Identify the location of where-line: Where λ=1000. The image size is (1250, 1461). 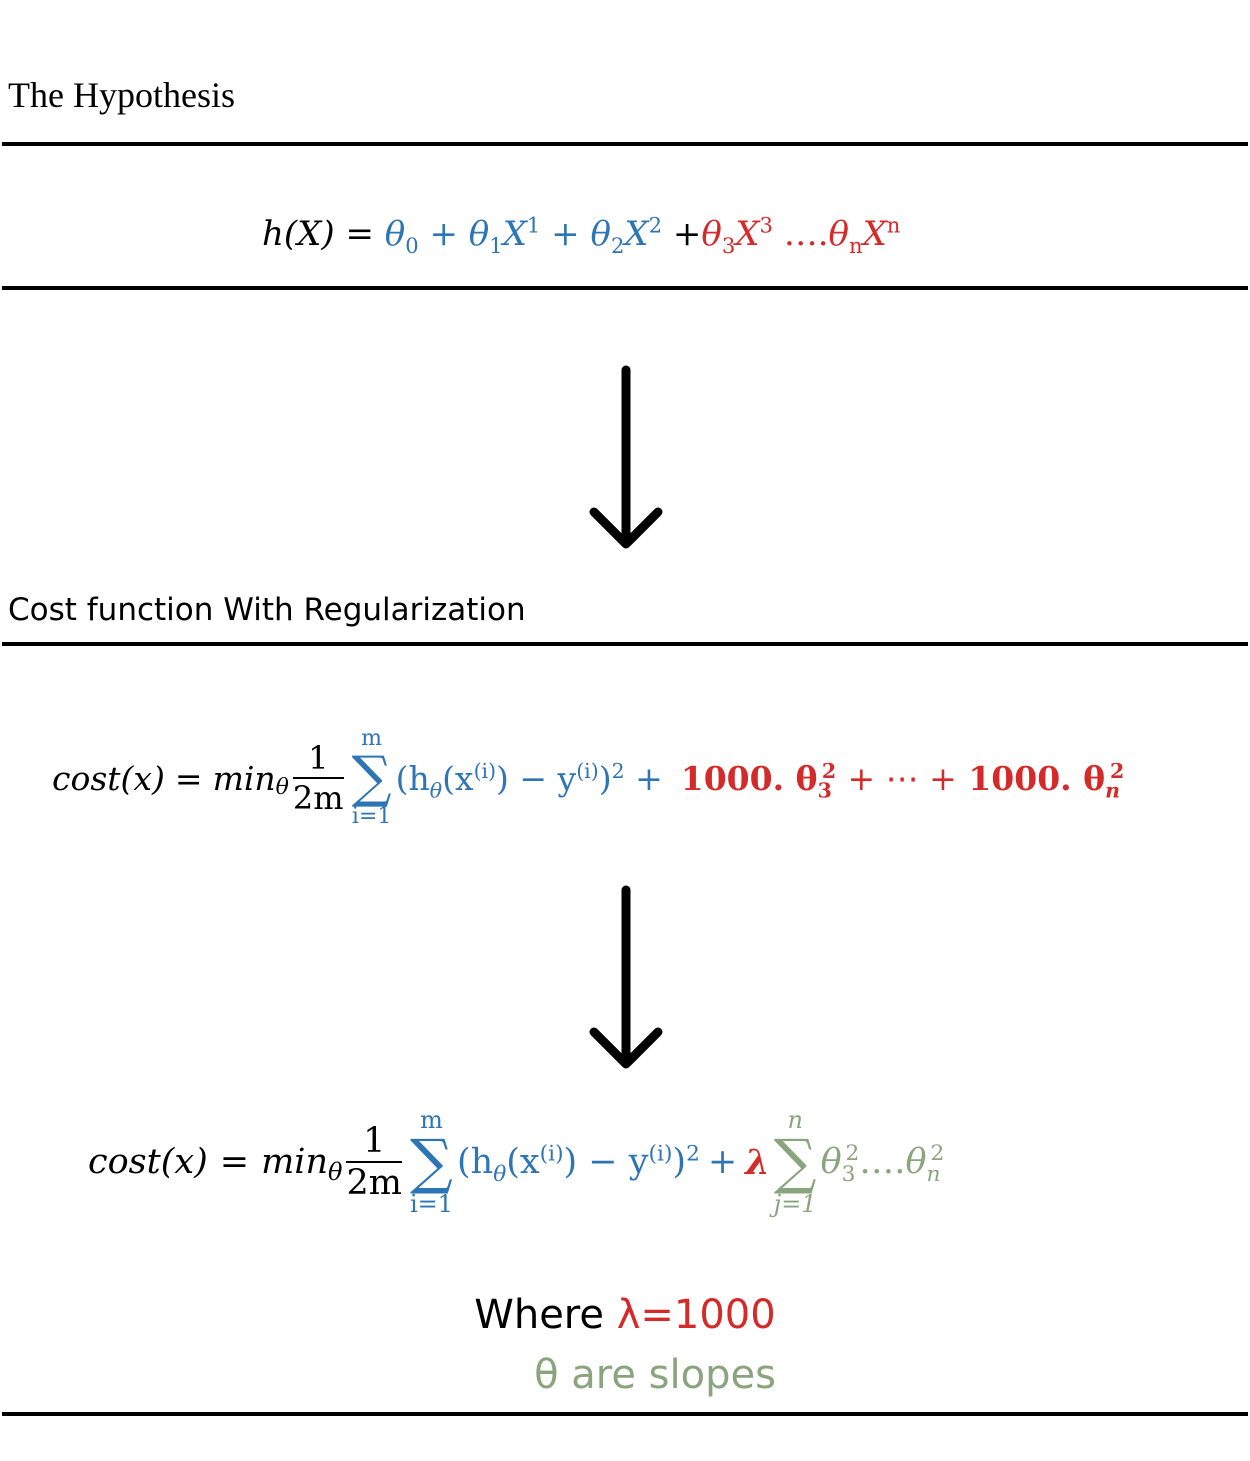
(625, 1315).